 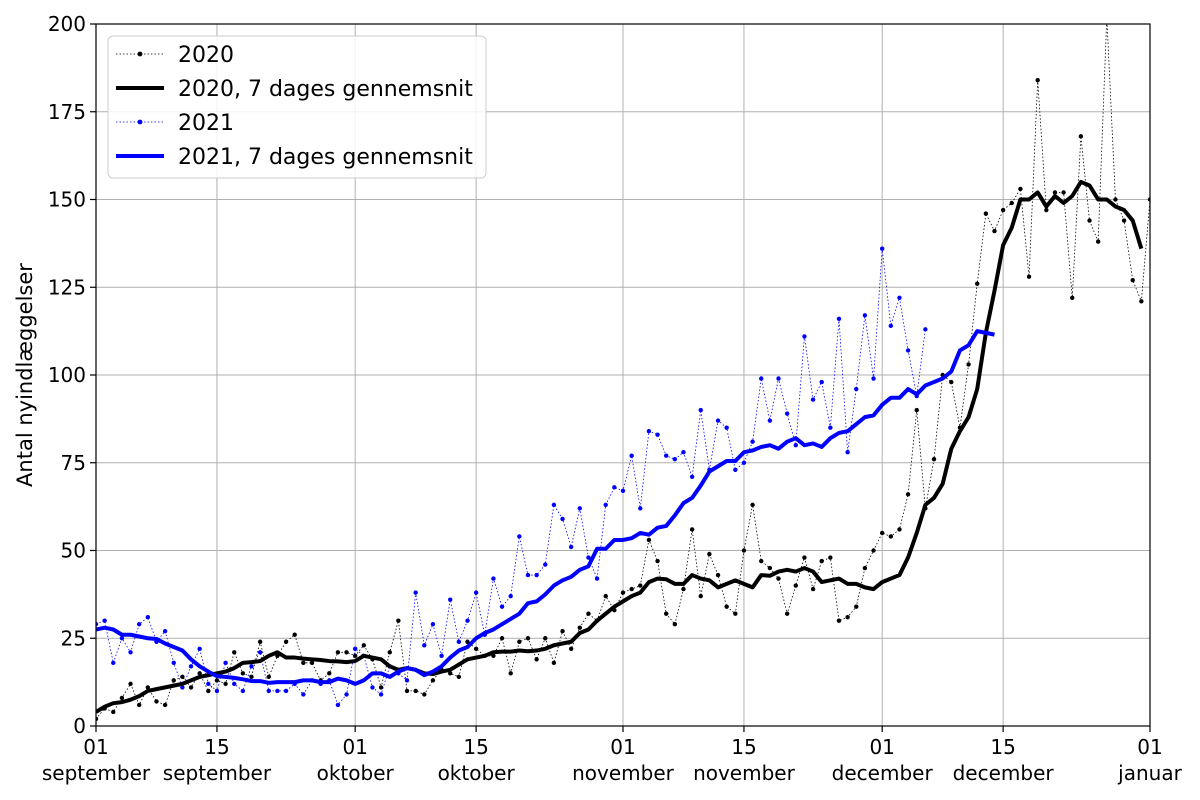 I want to click on legend-label: 2020, so click(x=206, y=55).